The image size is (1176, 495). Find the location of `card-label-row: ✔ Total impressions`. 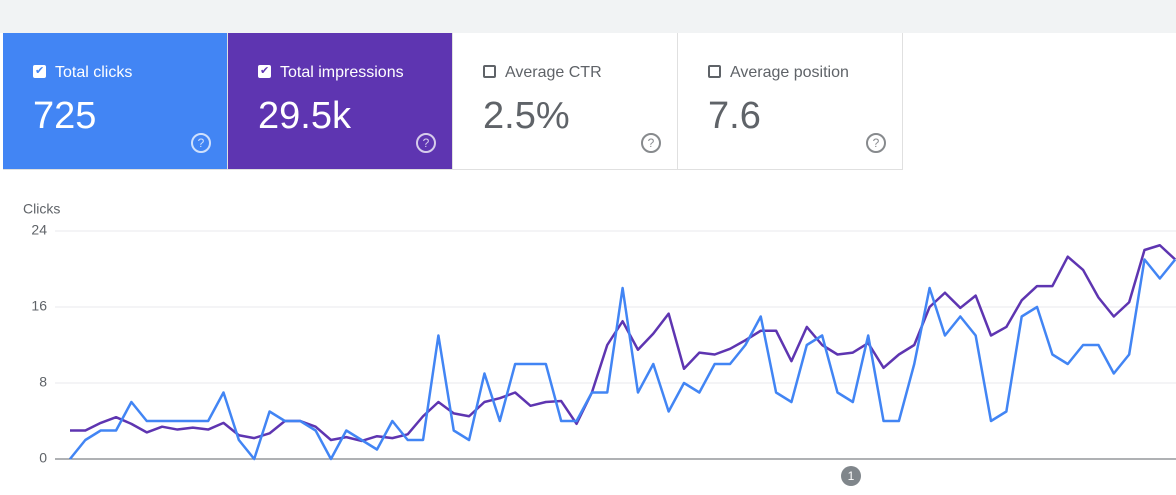

card-label-row: ✔ Total impressions is located at coordinates (331, 73).